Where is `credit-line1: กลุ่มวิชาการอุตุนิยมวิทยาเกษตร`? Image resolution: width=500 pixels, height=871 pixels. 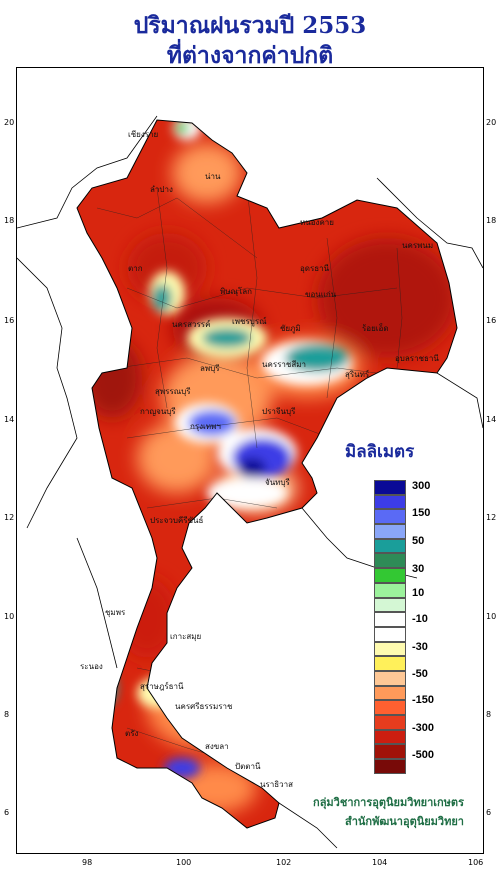
credit-line1: กลุ่มวิชาการอุตุนิยมวิทยาเกษตร is located at coordinates (388, 802).